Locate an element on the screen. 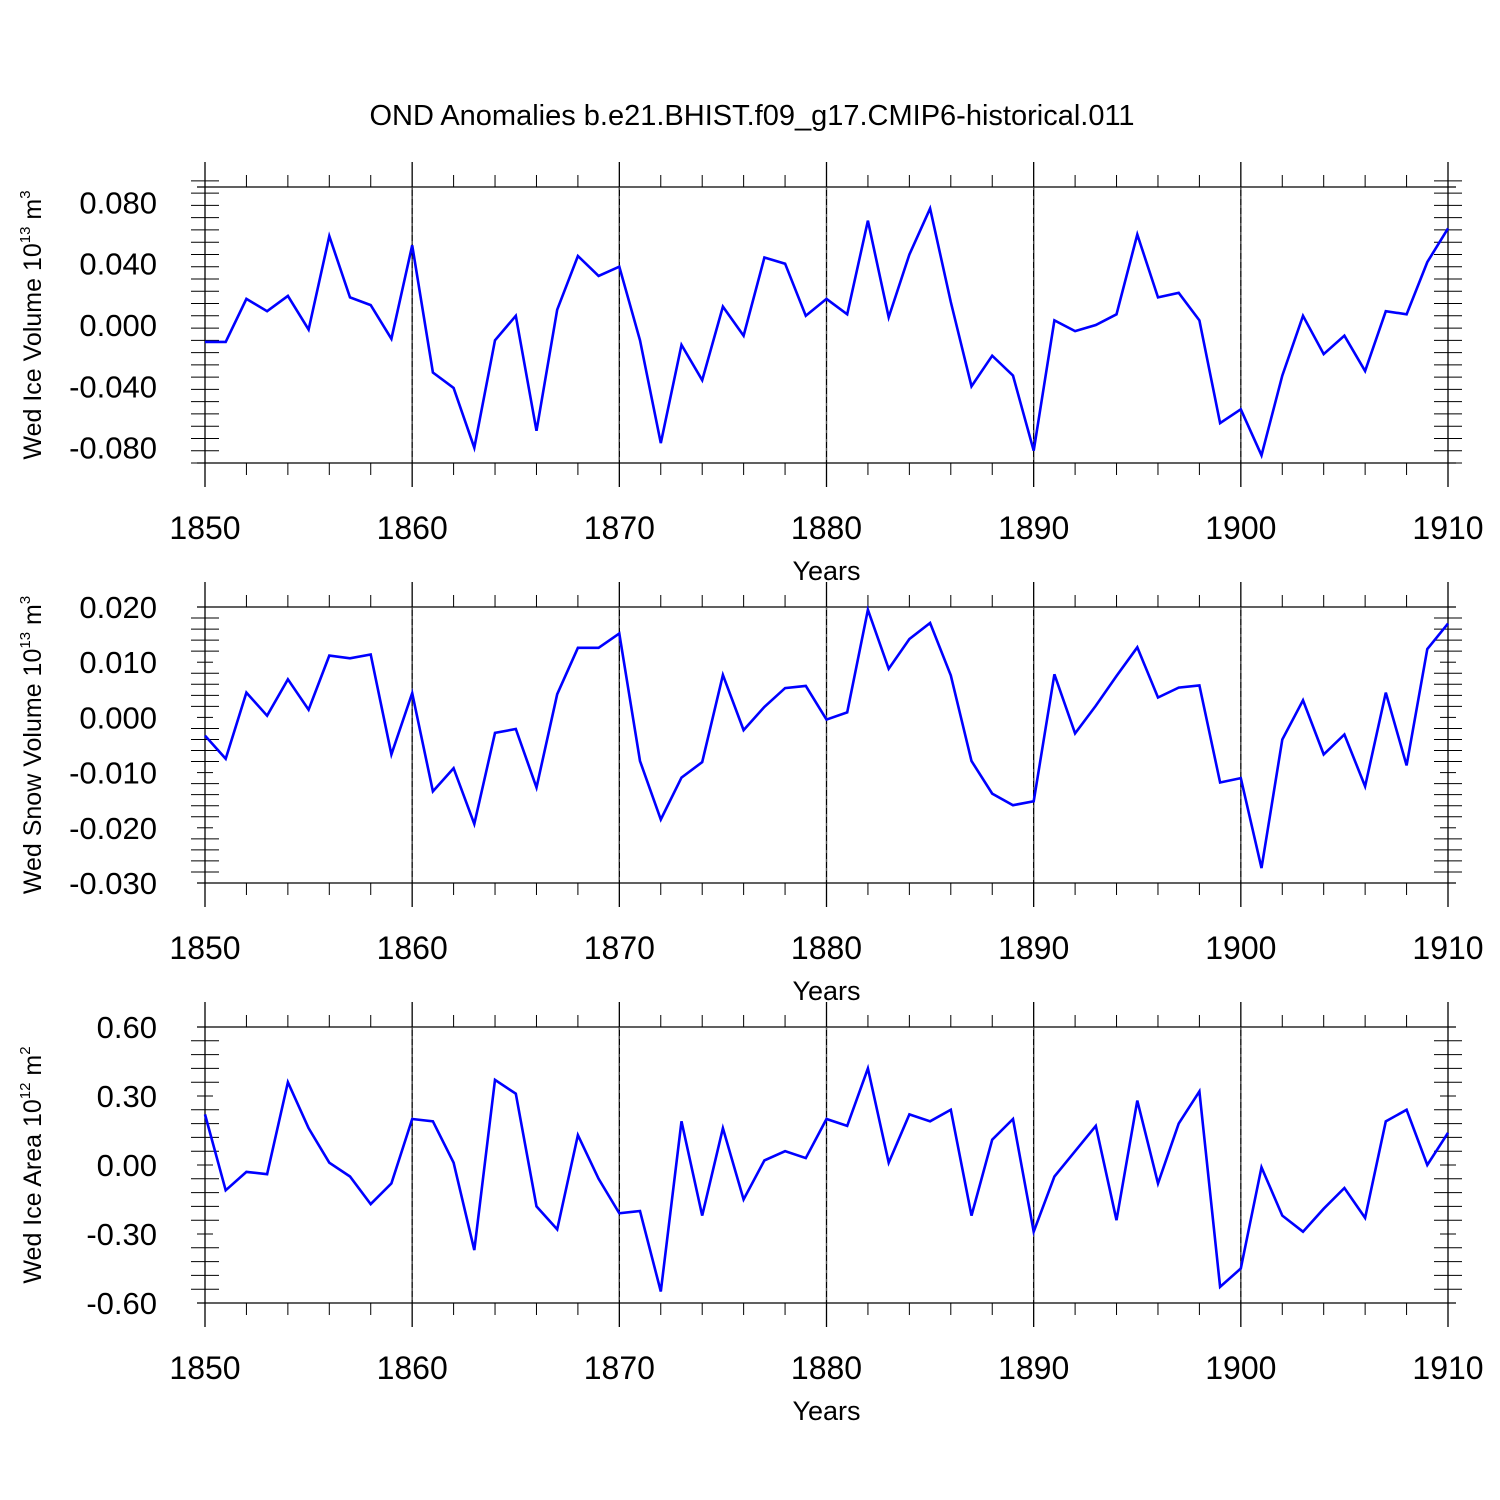 Image resolution: width=1500 pixels, height=1500 pixels. y-axis-label: Wed Ice Volume 1013 m3 is located at coordinates (32, 324).